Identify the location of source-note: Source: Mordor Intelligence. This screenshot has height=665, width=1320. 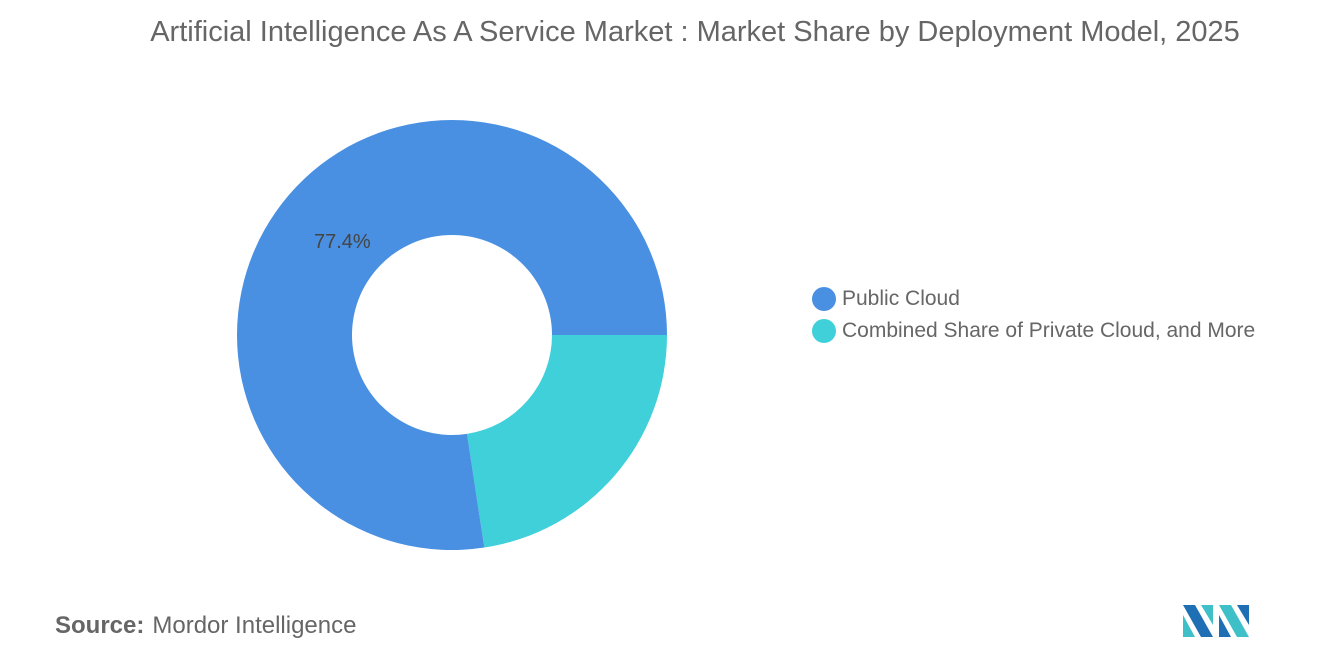
(205, 626).